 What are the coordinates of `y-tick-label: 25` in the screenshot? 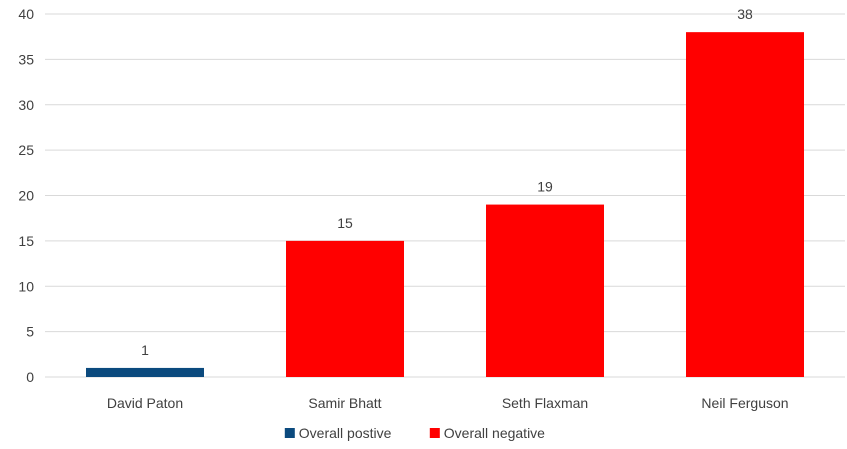 It's located at (26, 150).